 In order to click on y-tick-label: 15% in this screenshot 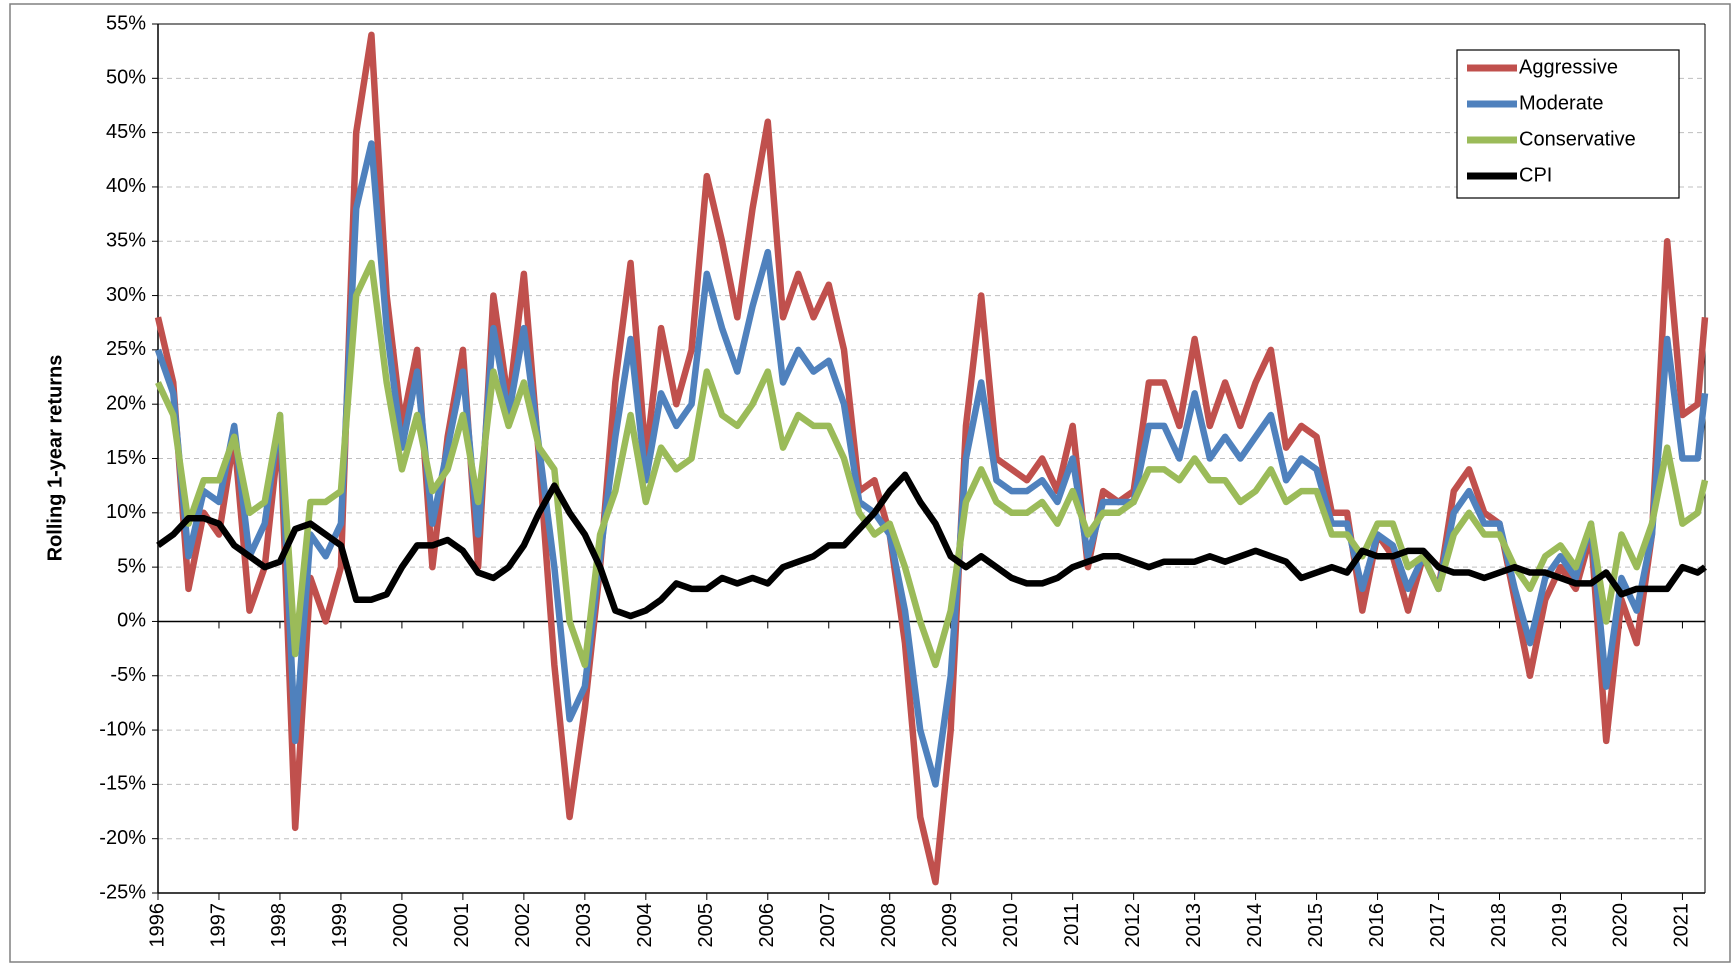, I will do `click(126, 458)`.